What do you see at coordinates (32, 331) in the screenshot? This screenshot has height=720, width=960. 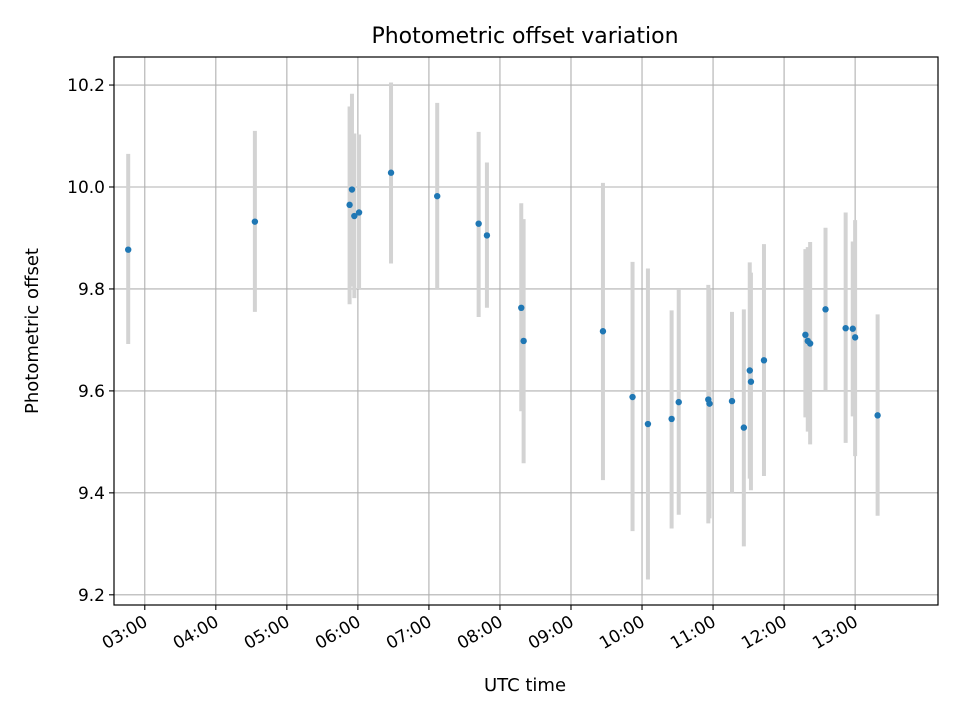 I see `y-axis-label: Photometric offset` at bounding box center [32, 331].